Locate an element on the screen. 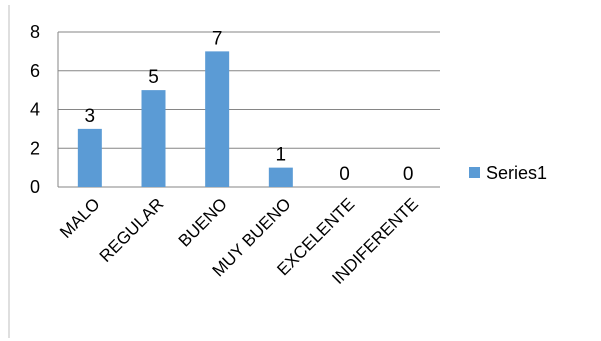  bar-series is located at coordinates (185, 119).